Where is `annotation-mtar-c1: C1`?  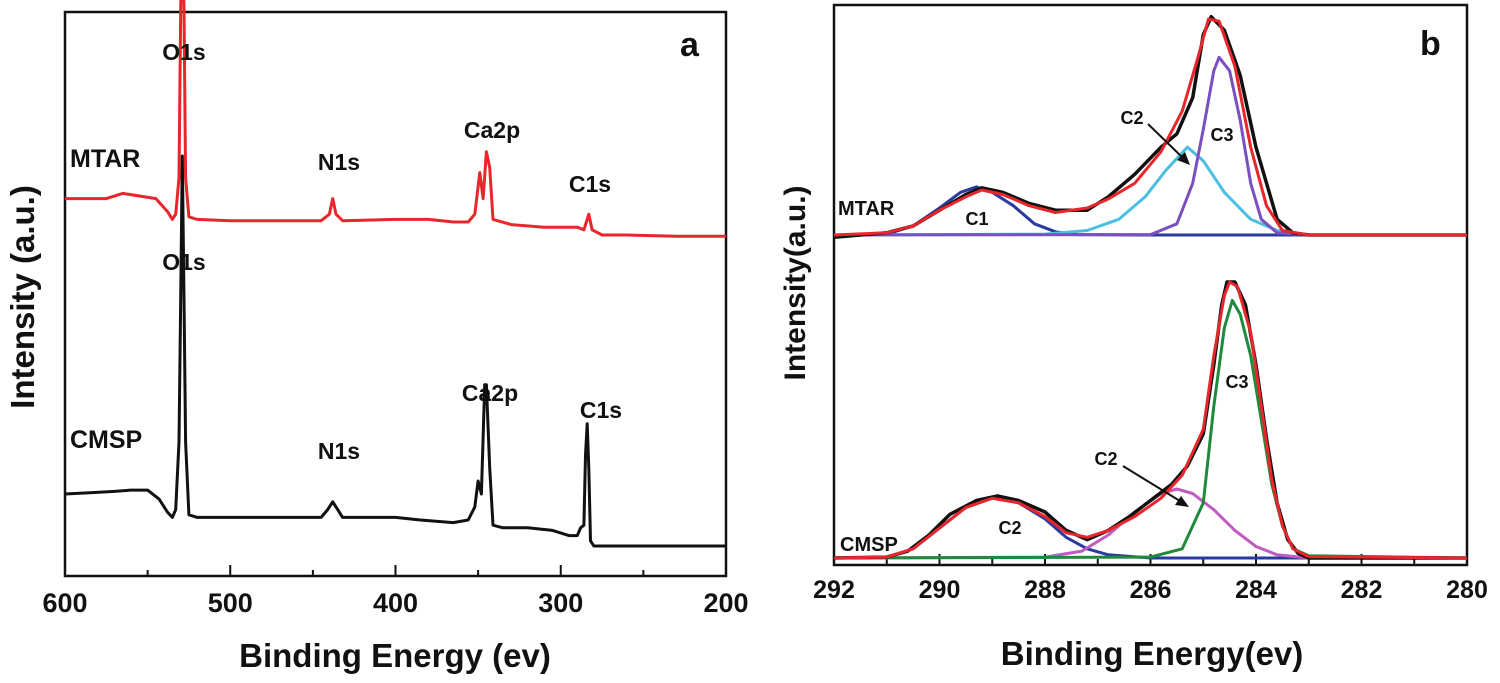
annotation-mtar-c1: C1 is located at coordinates (976, 219).